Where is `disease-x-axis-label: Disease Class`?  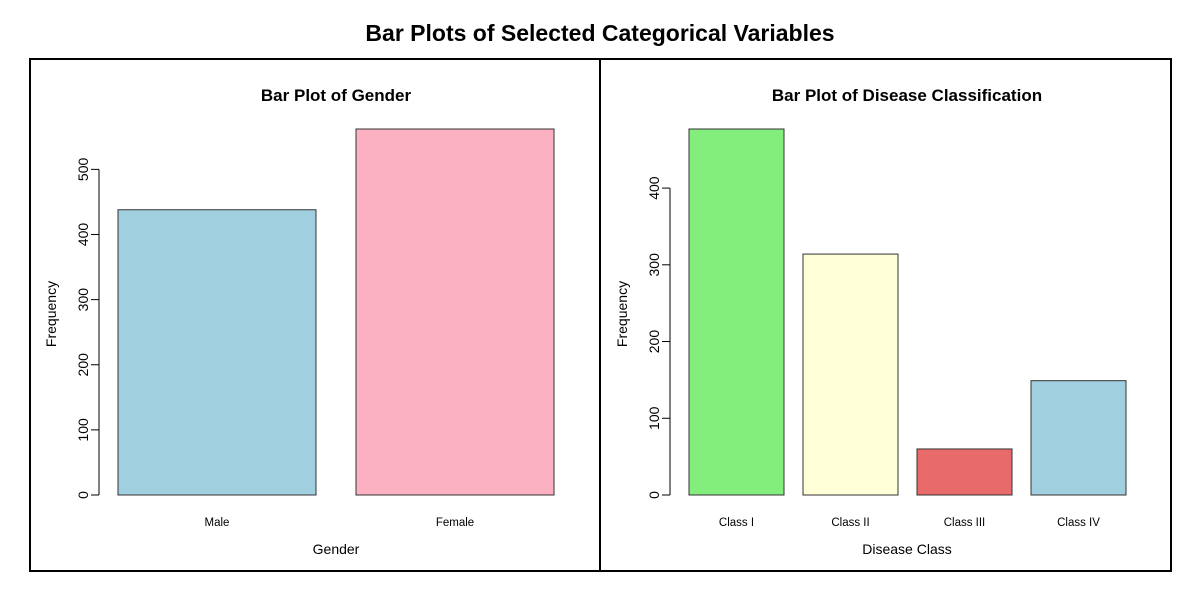
disease-x-axis-label: Disease Class is located at coordinates (906, 549).